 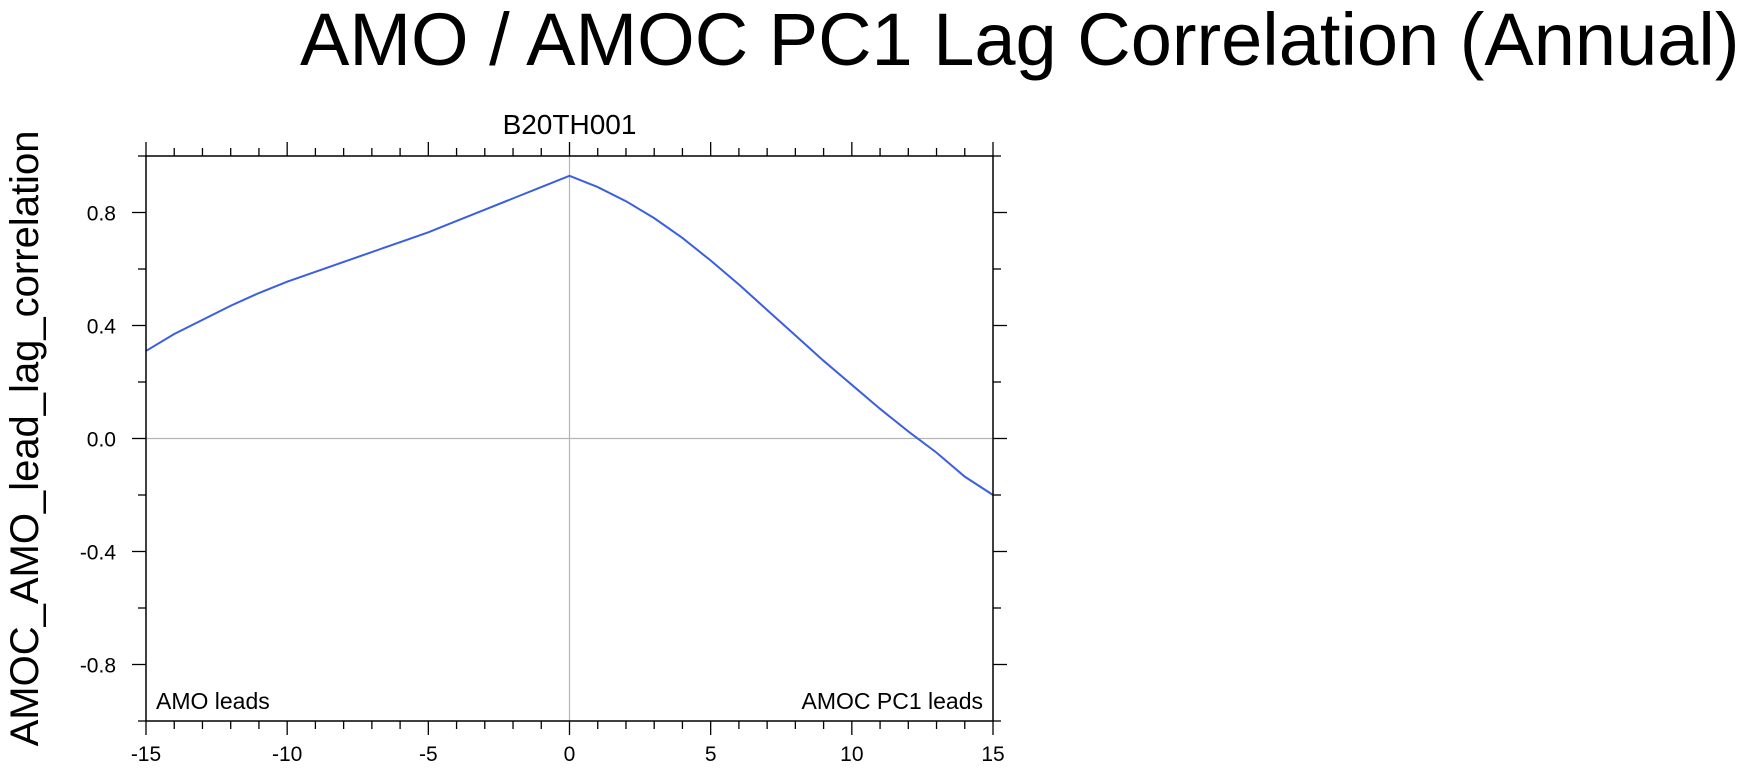 What do you see at coordinates (428, 754) in the screenshot?
I see `x-tick-label: -5` at bounding box center [428, 754].